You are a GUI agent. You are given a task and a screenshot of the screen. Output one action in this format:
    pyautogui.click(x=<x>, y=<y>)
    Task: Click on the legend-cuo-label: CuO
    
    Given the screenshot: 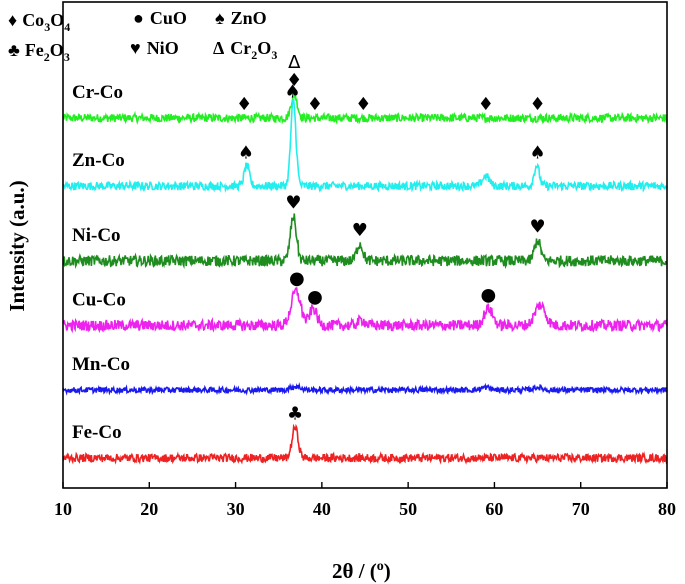 What is the action you would take?
    pyautogui.click(x=168, y=18)
    